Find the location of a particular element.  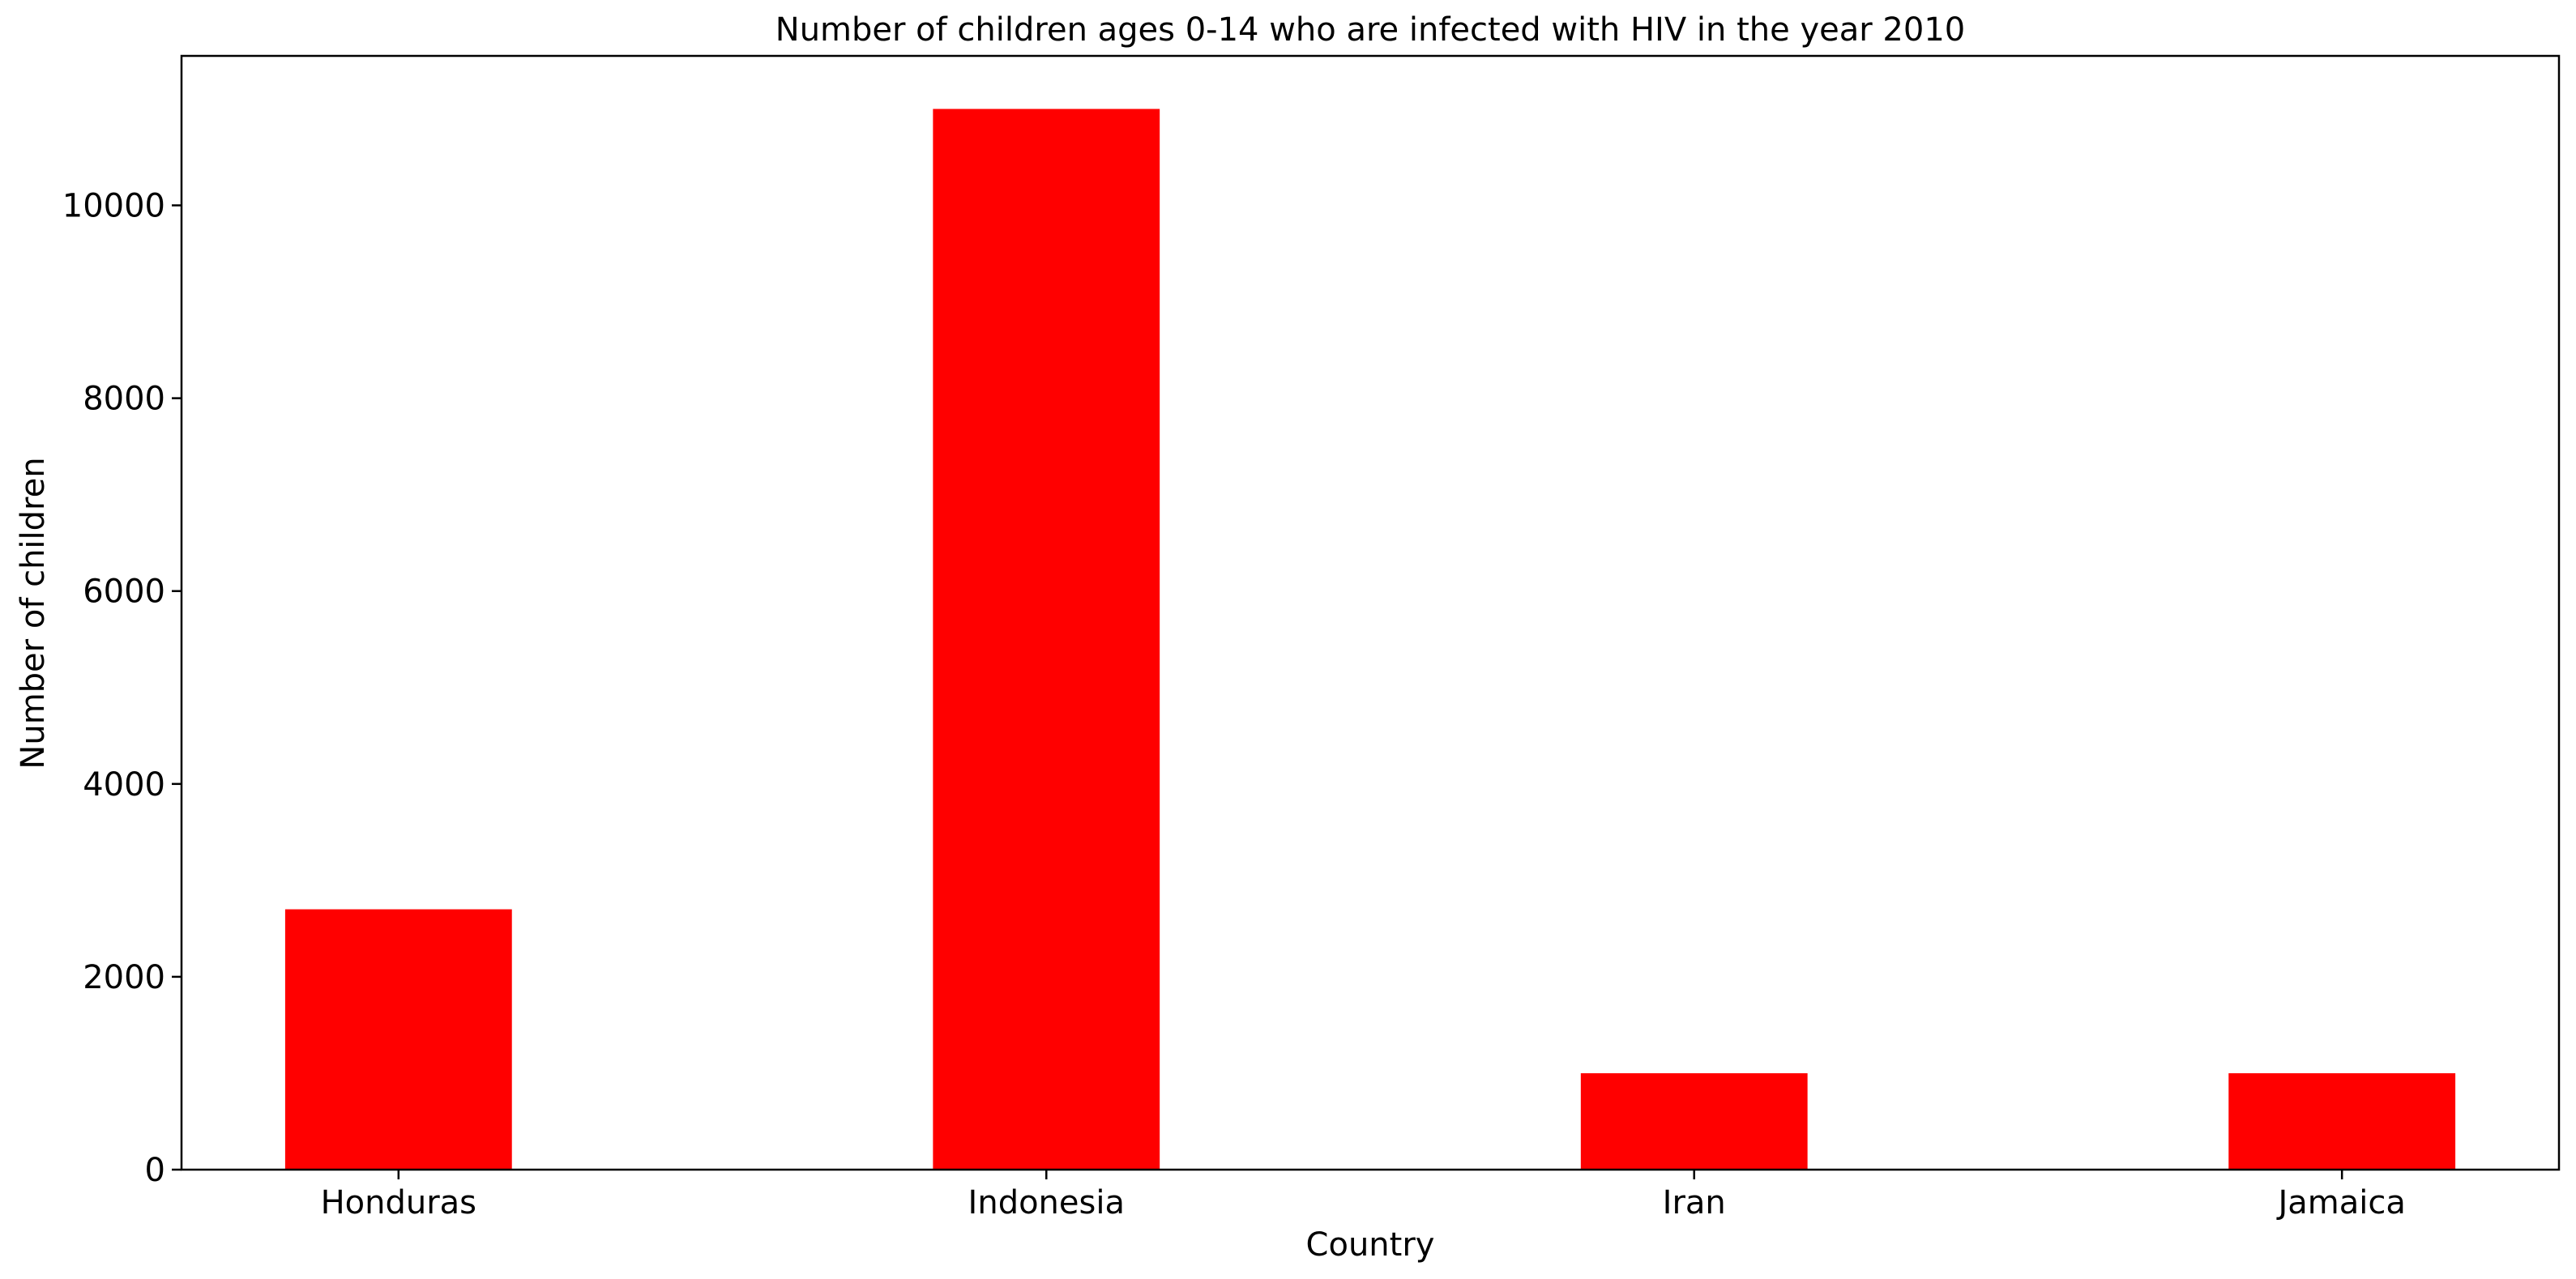

y-tick-label: 6000 is located at coordinates (124, 592).